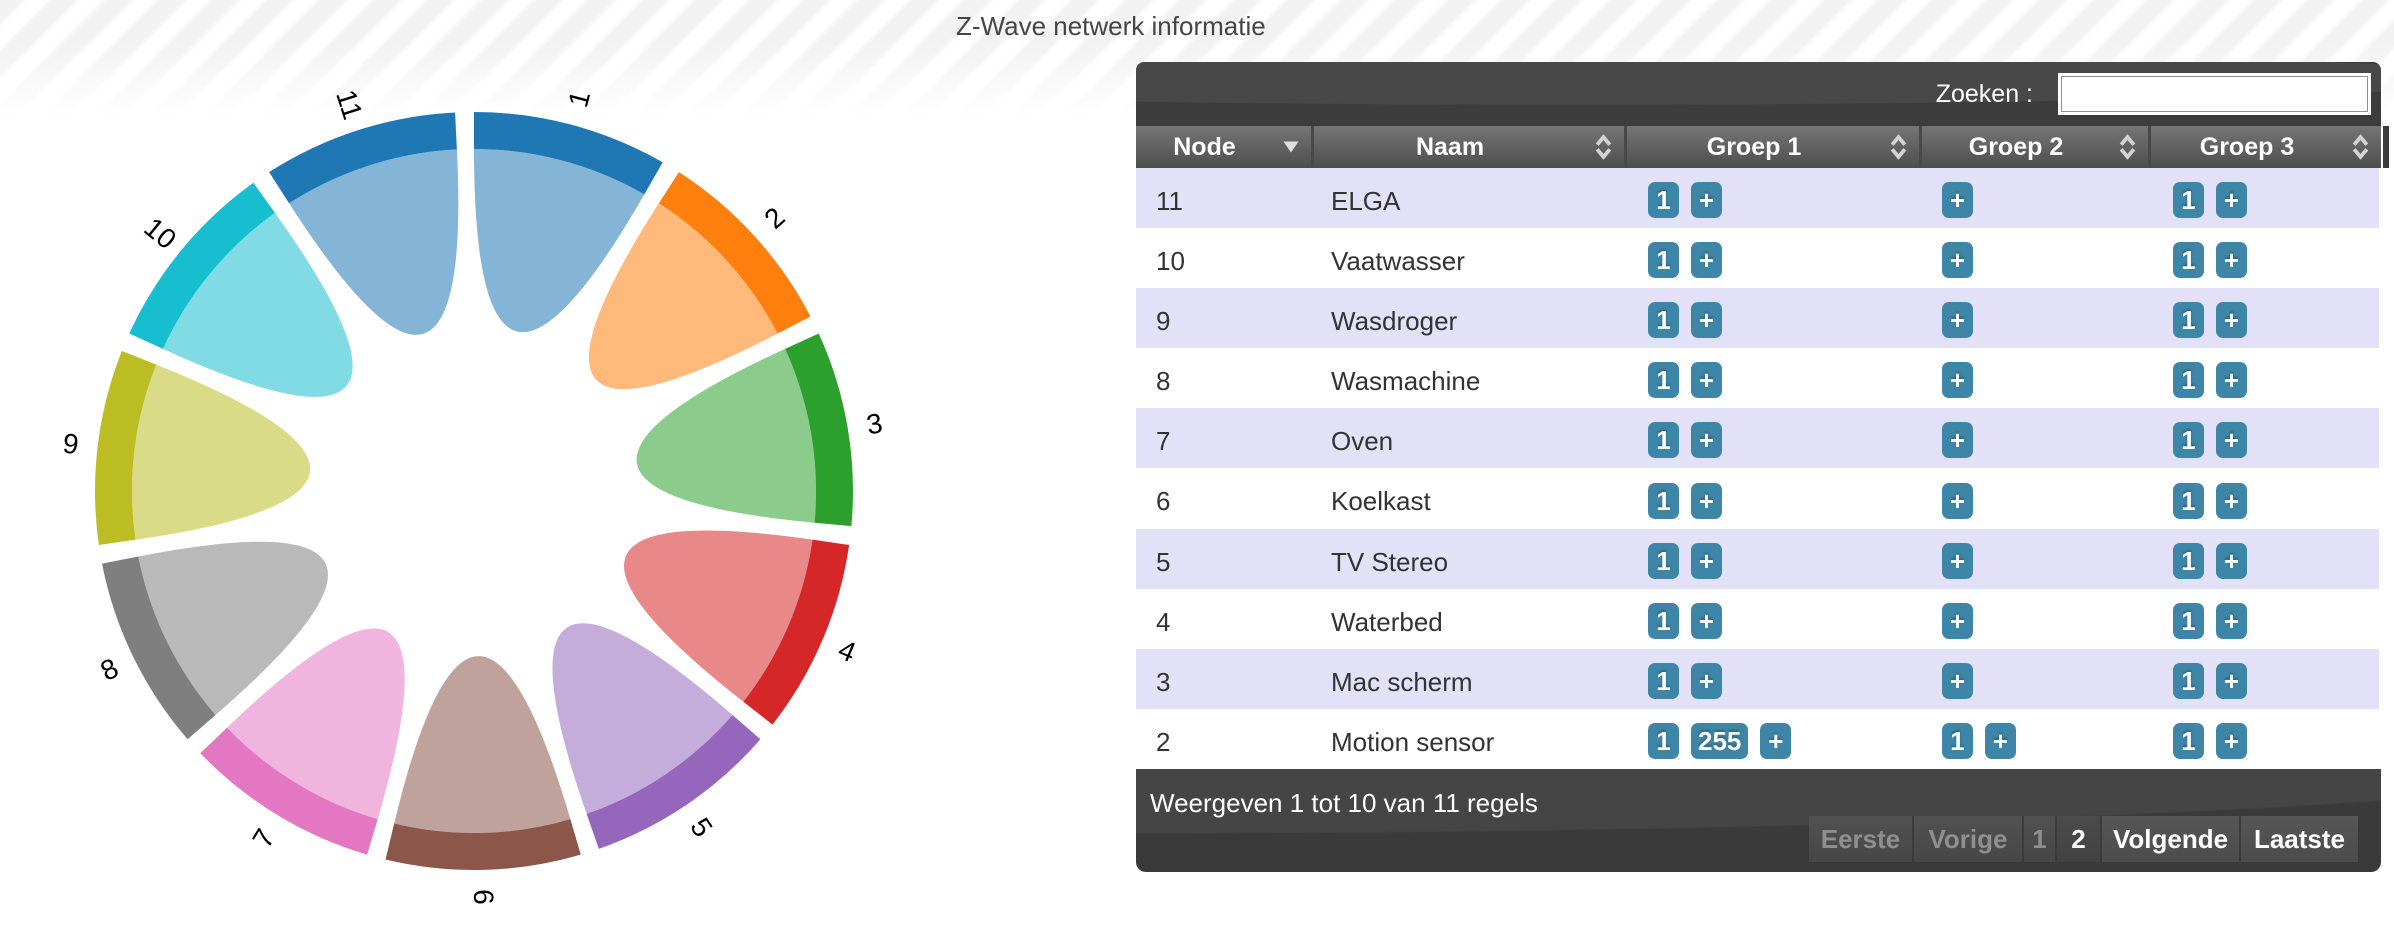 The image size is (2394, 946). What do you see at coordinates (774, 217) in the screenshot?
I see `svg-text: 2` at bounding box center [774, 217].